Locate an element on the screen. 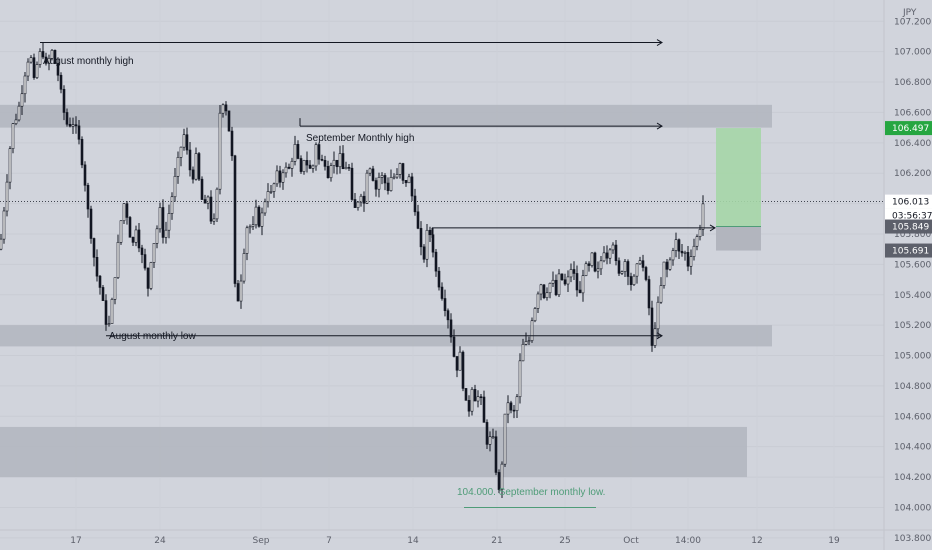 Image resolution: width=932 pixels, height=550 pixels. price-tick-label: 104.200 is located at coordinates (912, 478).